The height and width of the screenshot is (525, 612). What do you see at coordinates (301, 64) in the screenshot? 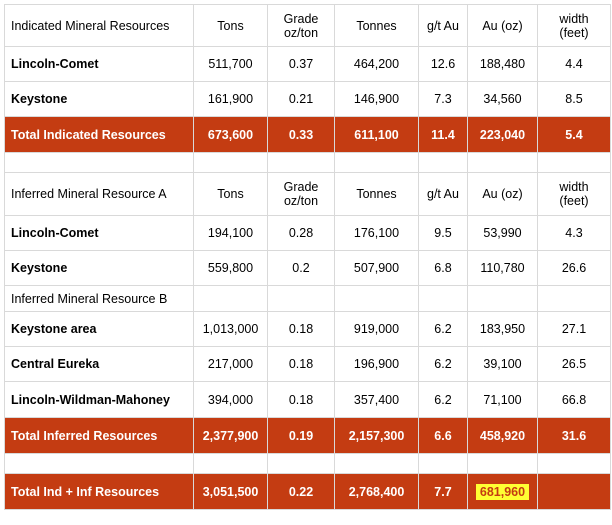
I see `value-cell: 0.37` at bounding box center [301, 64].